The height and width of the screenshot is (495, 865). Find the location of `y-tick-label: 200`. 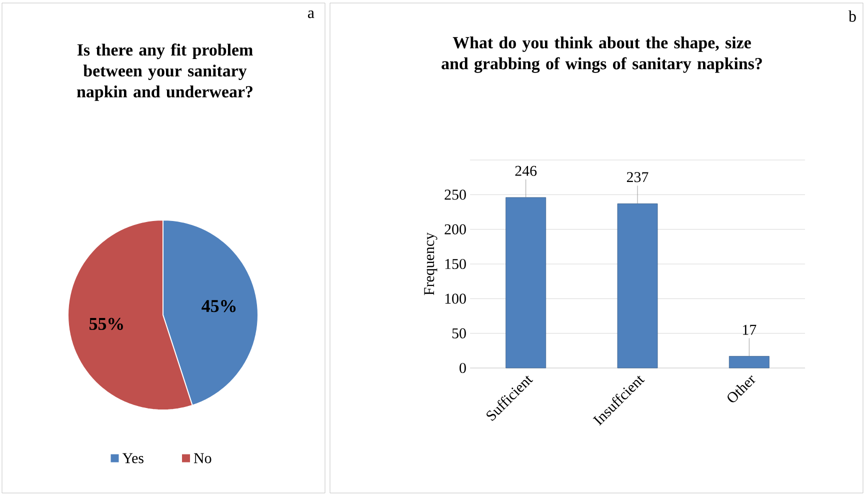

y-tick-label: 200 is located at coordinates (455, 229).